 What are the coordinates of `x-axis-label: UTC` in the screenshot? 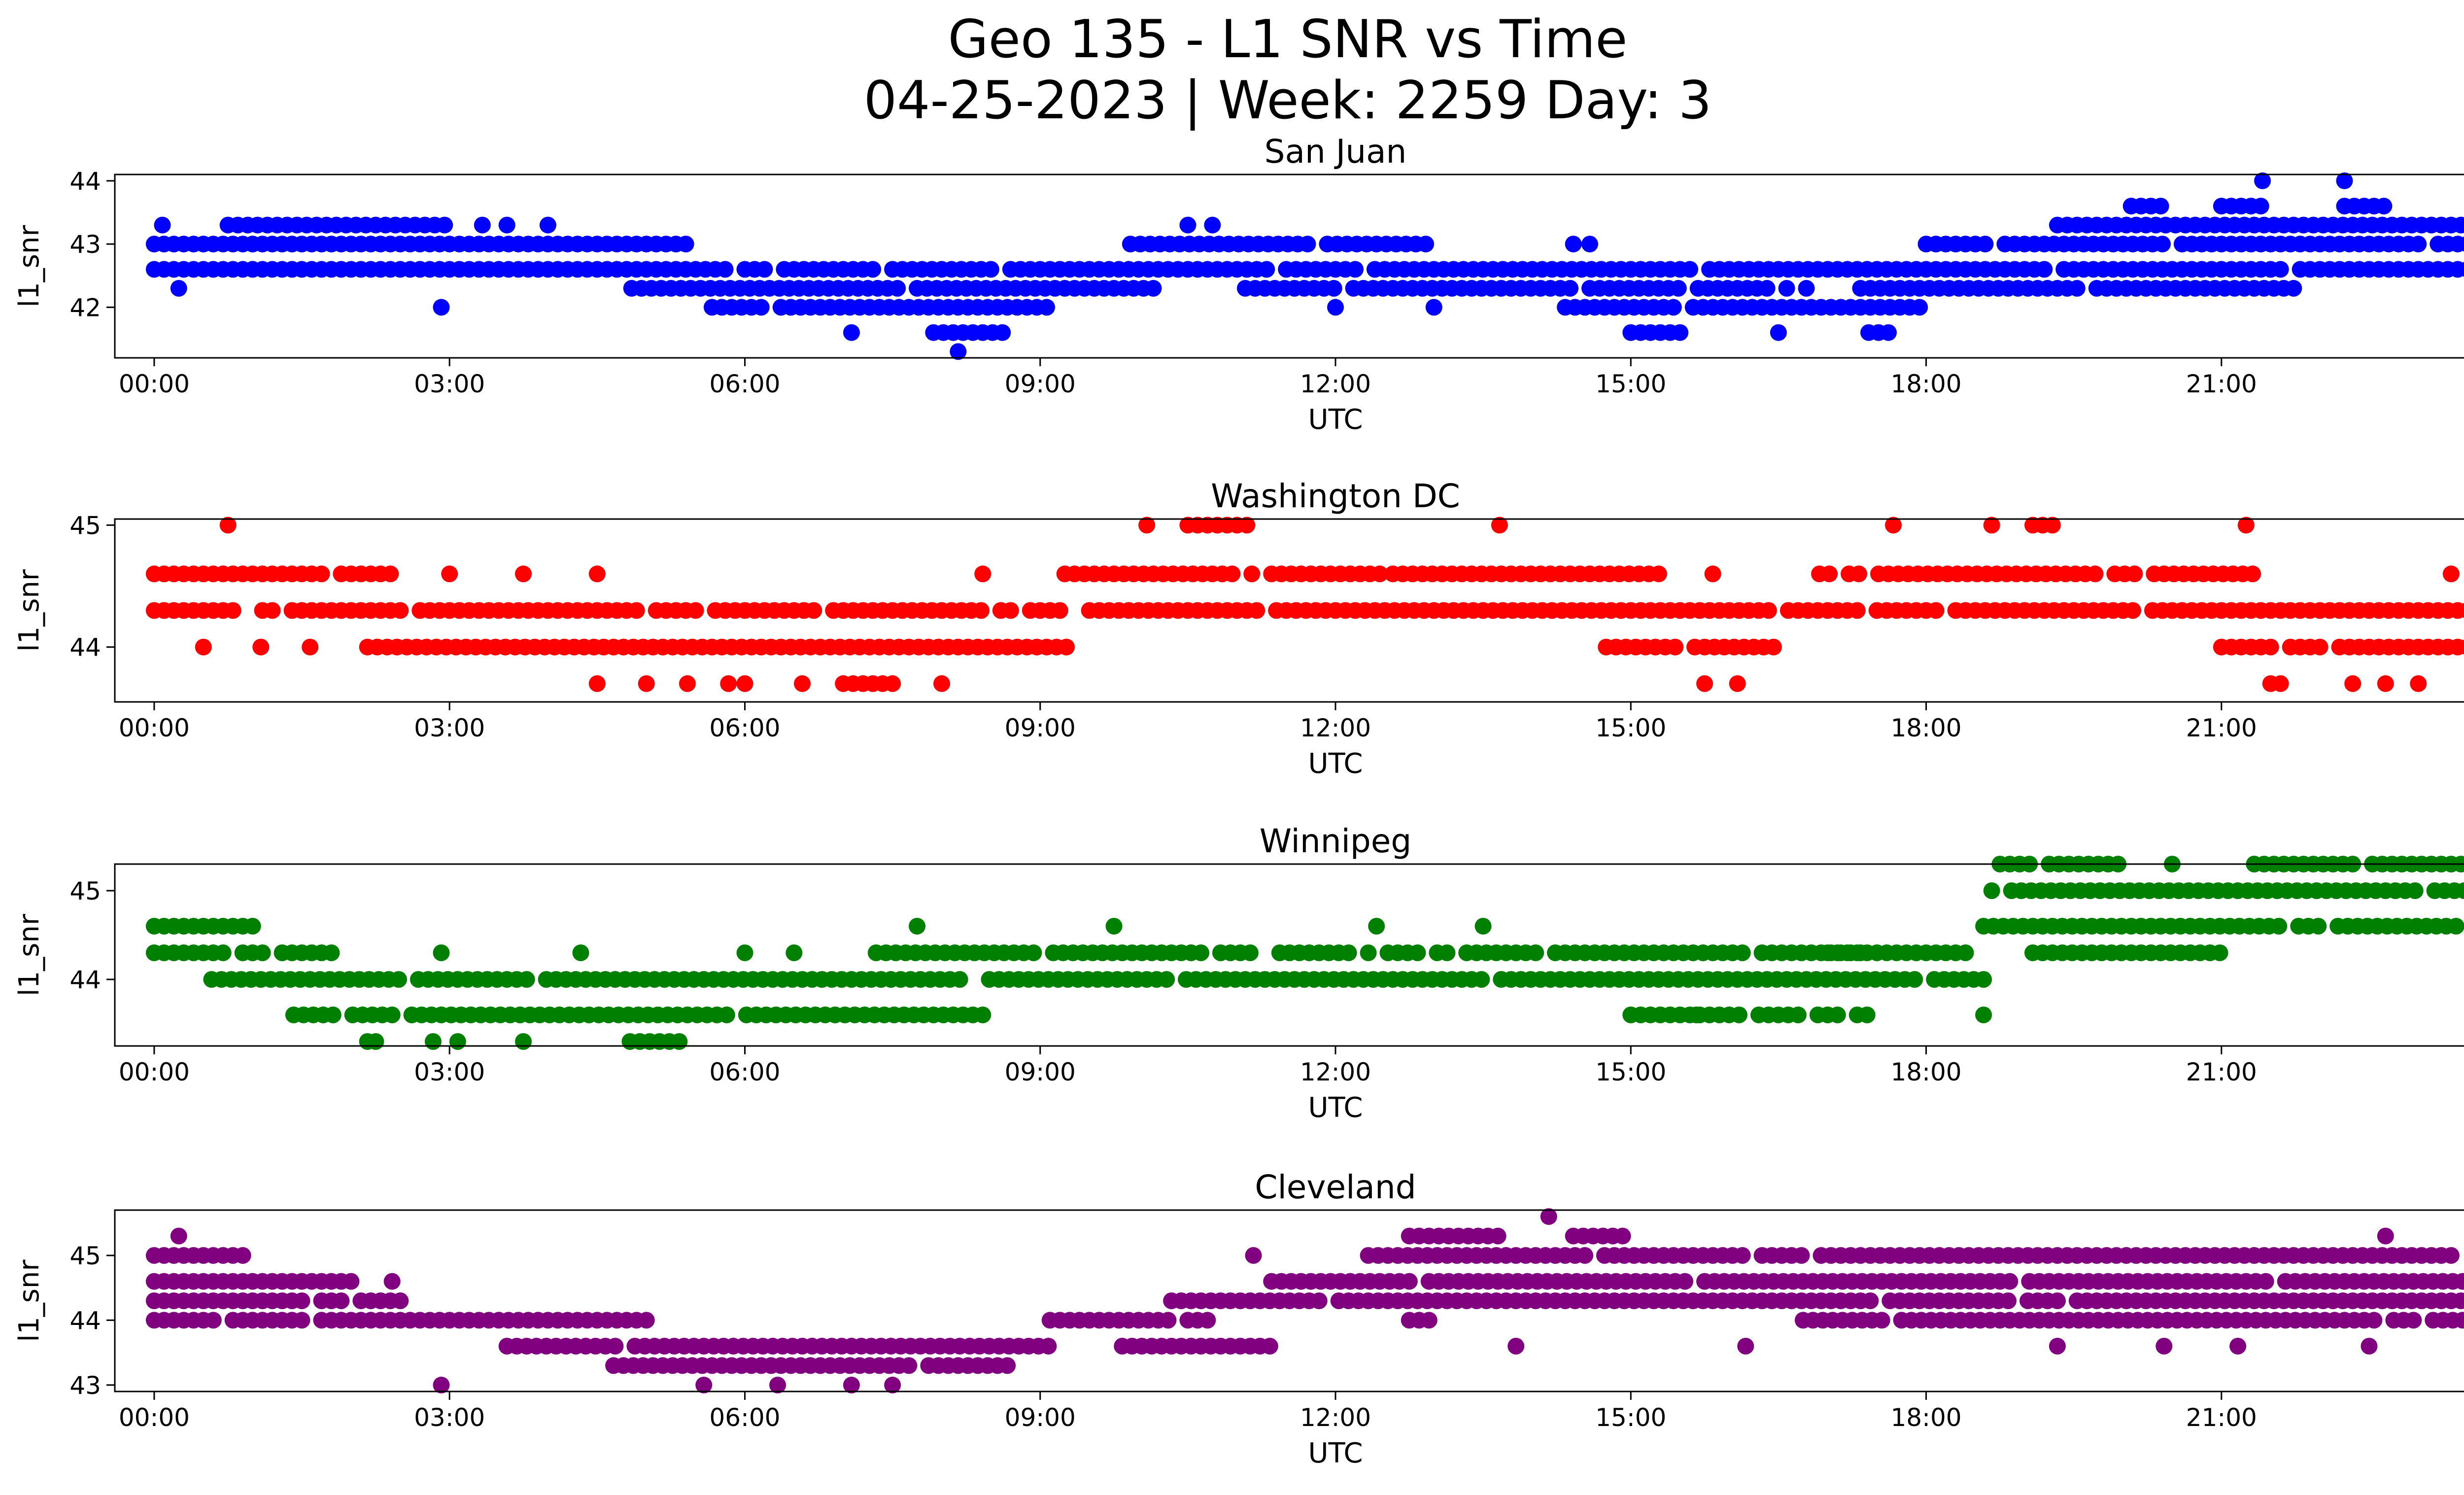 It's located at (1335, 1108).